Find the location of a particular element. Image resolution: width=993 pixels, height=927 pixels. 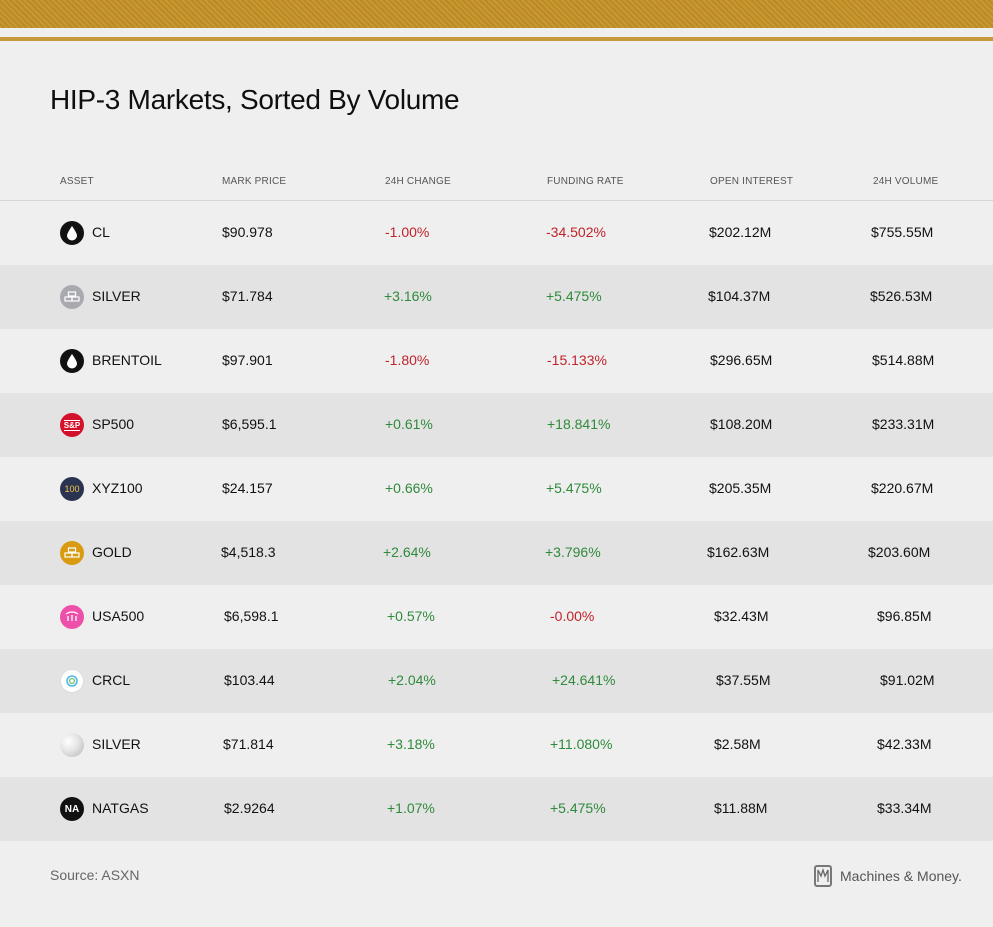

sp500-logo-icon: S&P is located at coordinates (72, 425).